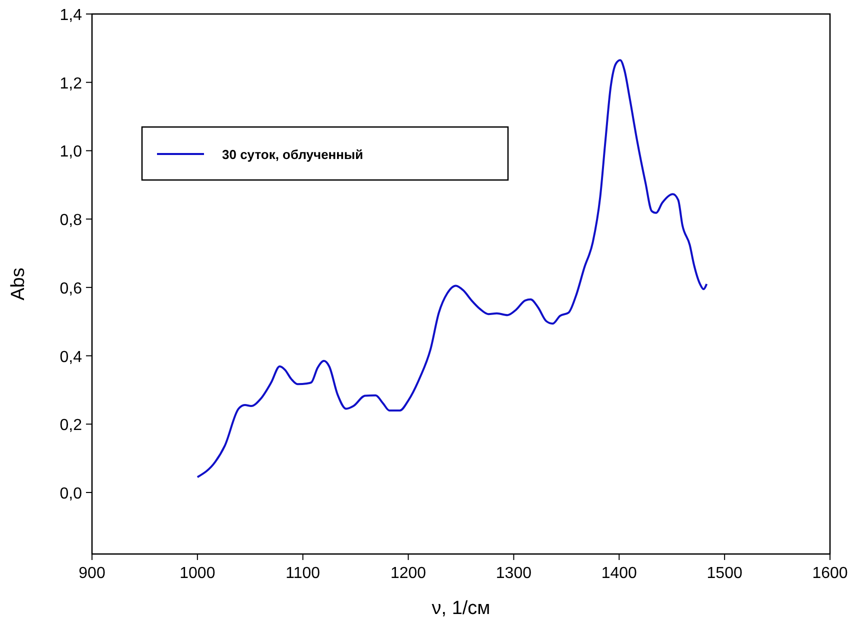 Image resolution: width=854 pixels, height=628 pixels. What do you see at coordinates (830, 573) in the screenshot?
I see `x-tick-label: 1600` at bounding box center [830, 573].